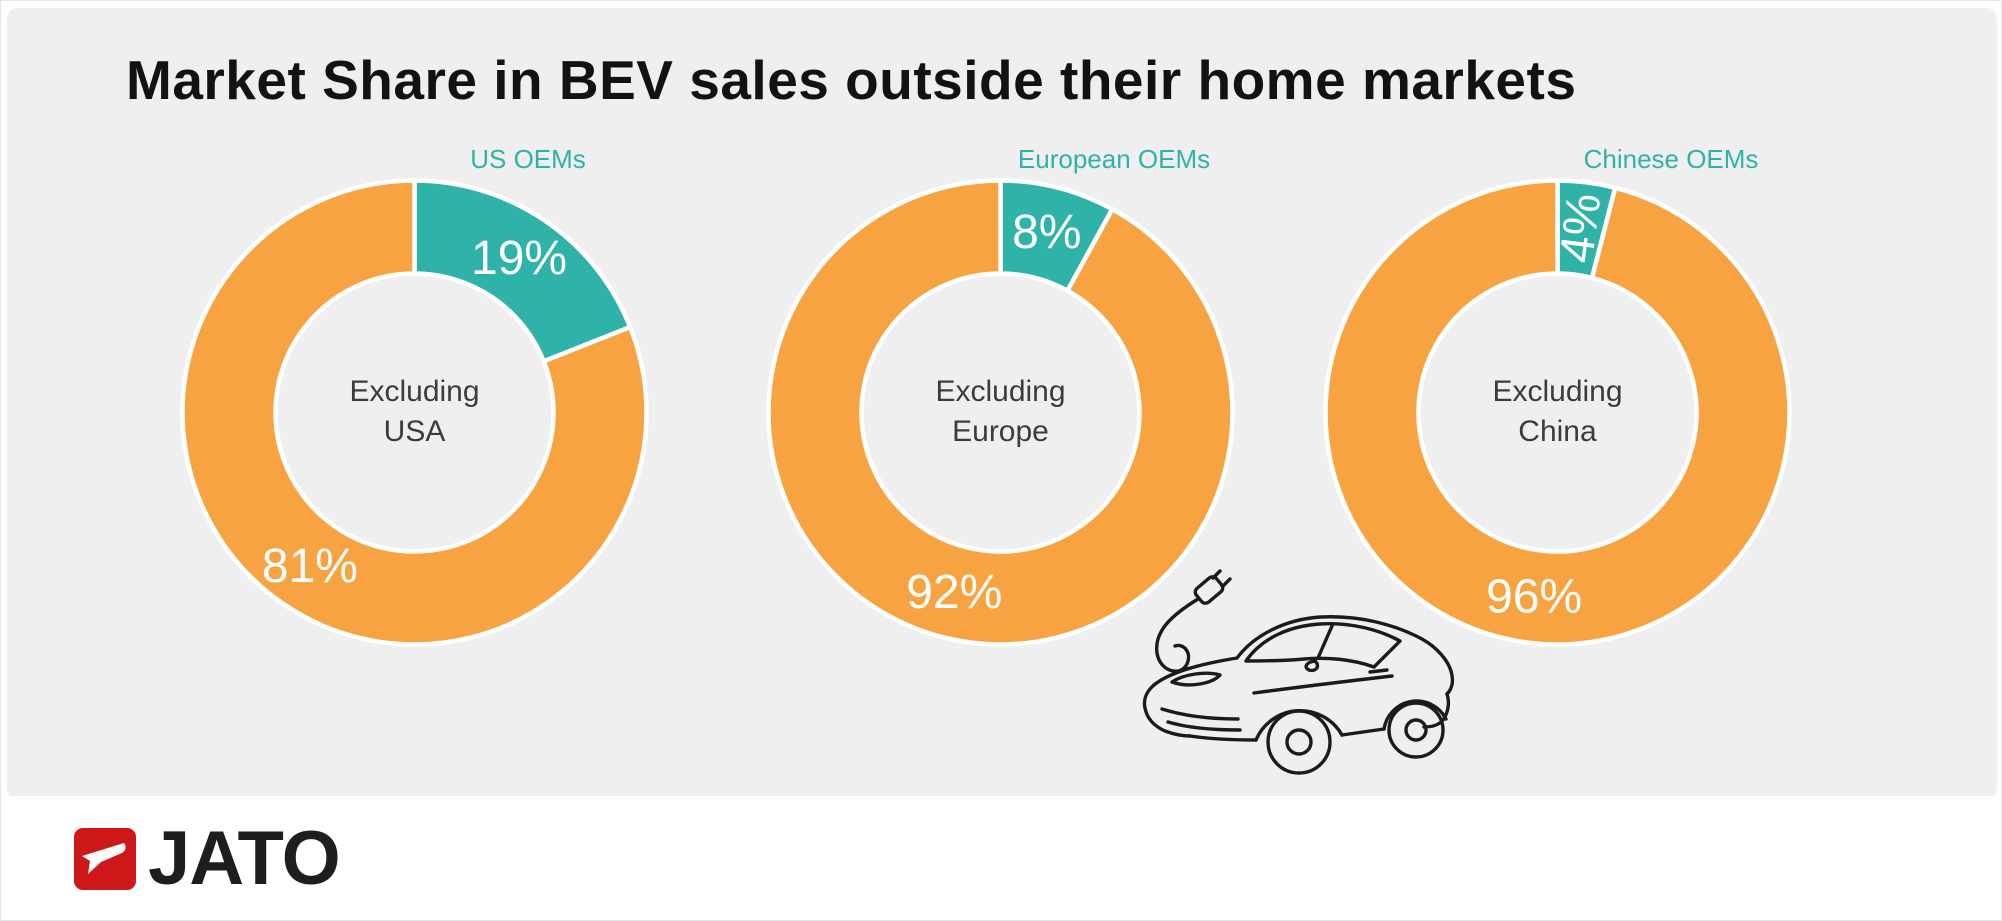  What do you see at coordinates (528, 159) in the screenshot?
I see `legend-us-oems: US OEMs` at bounding box center [528, 159].